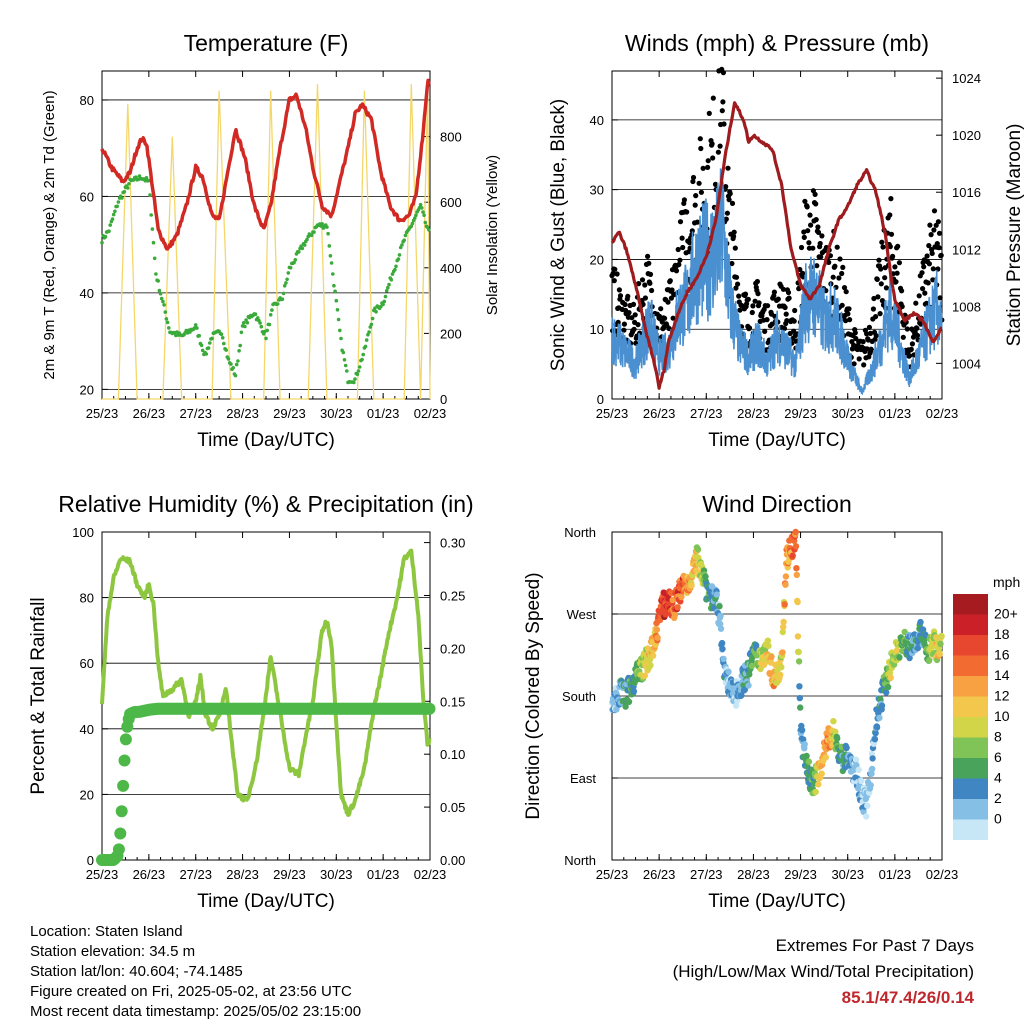  What do you see at coordinates (452, 701) in the screenshot?
I see `y-right-tick-label: 0.15` at bounding box center [452, 701].